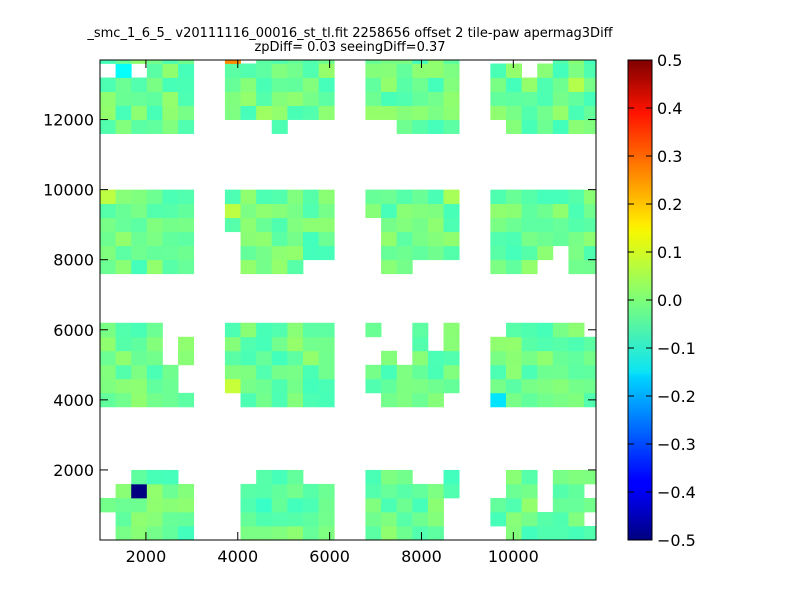 The image size is (800, 600). Describe the element at coordinates (421, 556) in the screenshot. I see `x-tick-label: 8000` at that location.